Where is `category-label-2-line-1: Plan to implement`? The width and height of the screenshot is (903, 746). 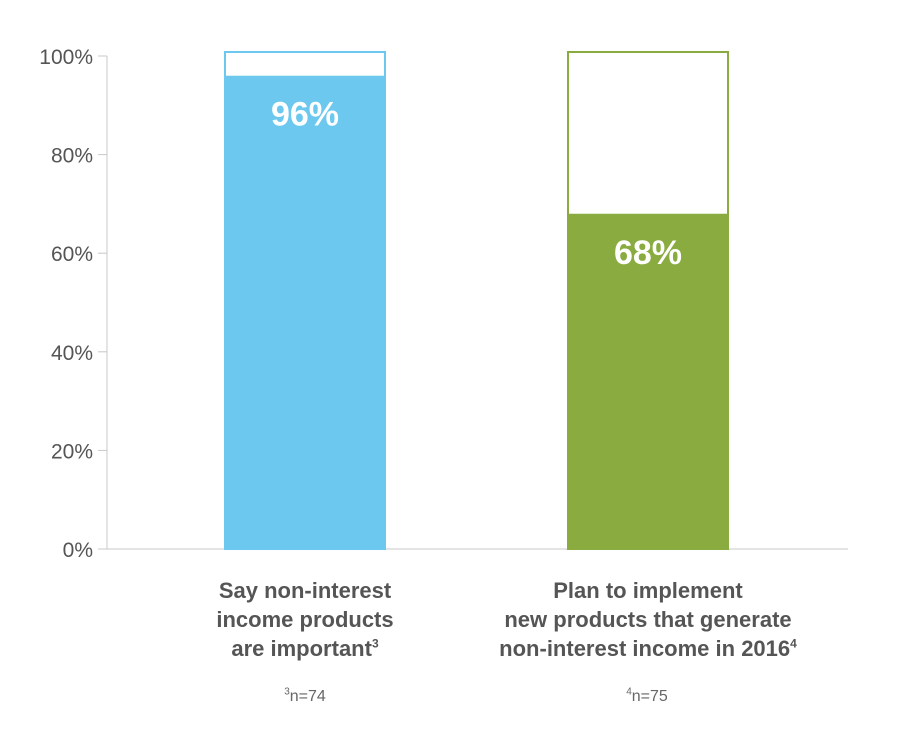
category-label-2-line-1: Plan to implement is located at coordinates (648, 590).